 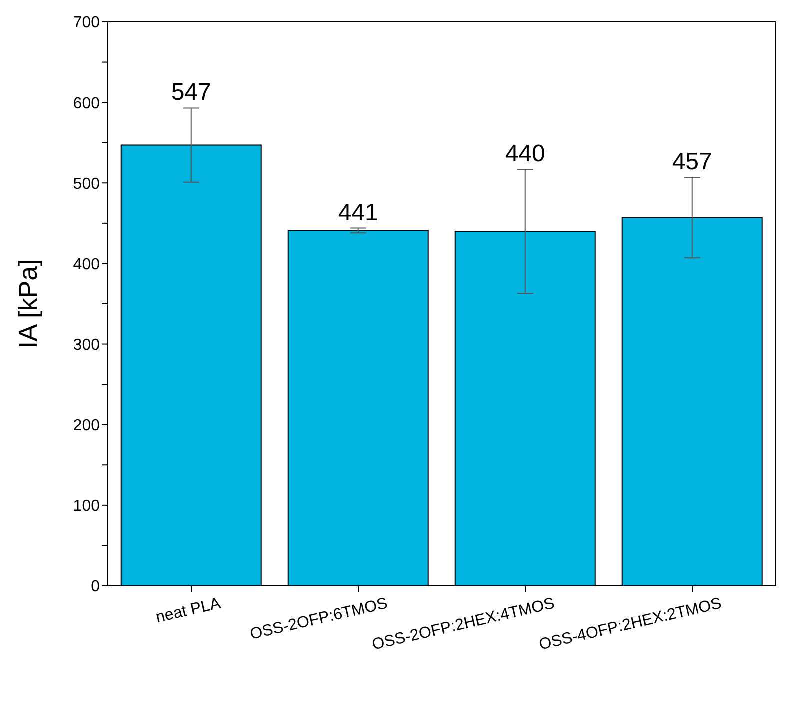 I want to click on y-tick-label: 200, so click(x=86, y=426).